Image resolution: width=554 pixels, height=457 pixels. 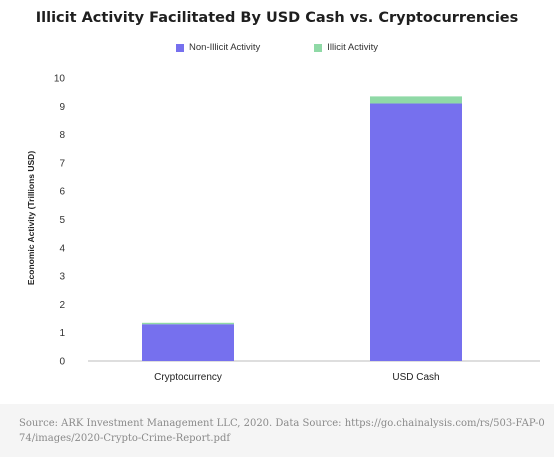 What do you see at coordinates (188, 342) in the screenshot?
I see `bar-cryptocurrency-non-illicit` at bounding box center [188, 342].